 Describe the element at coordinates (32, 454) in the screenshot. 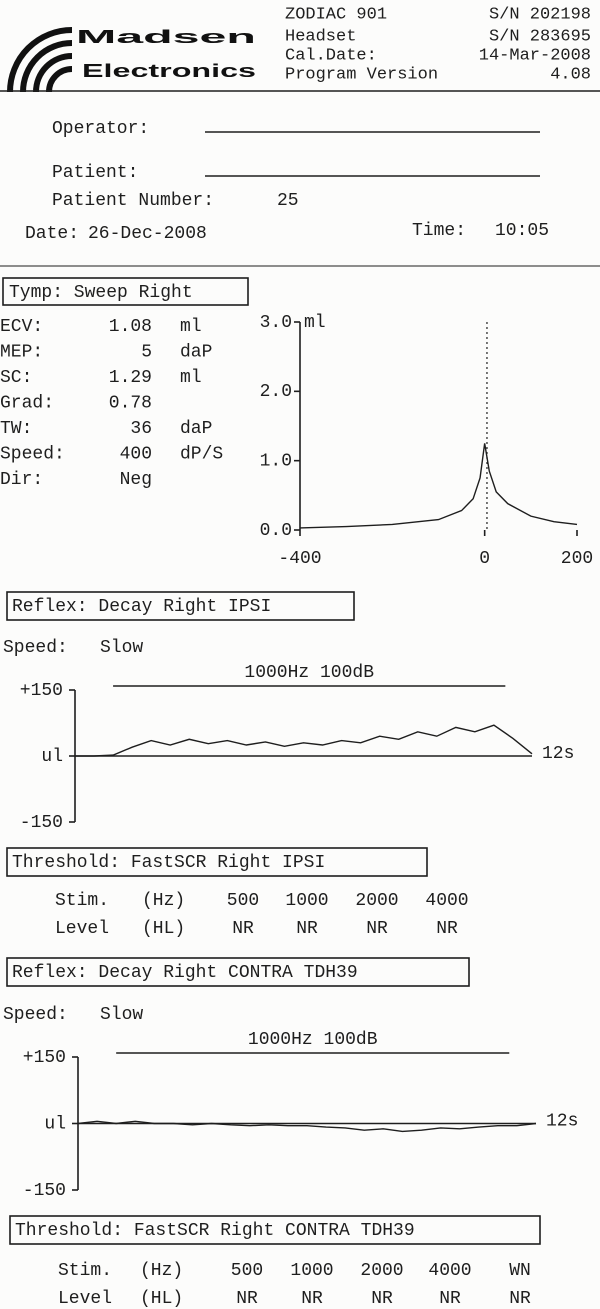

I see `measure-label: Speed:` at that location.